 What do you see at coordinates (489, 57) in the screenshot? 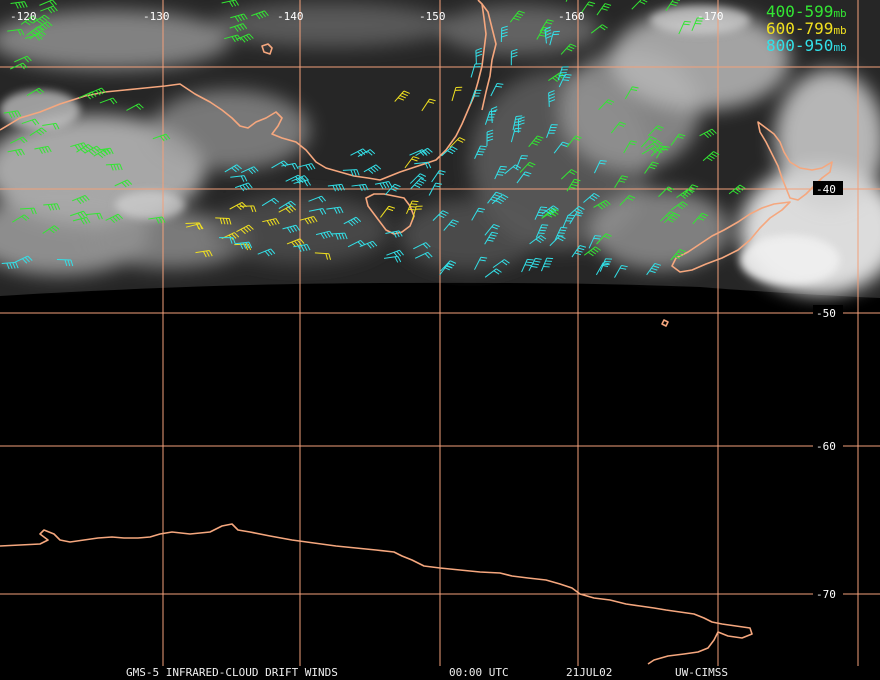
I see `australia-north-coastline` at bounding box center [489, 57].